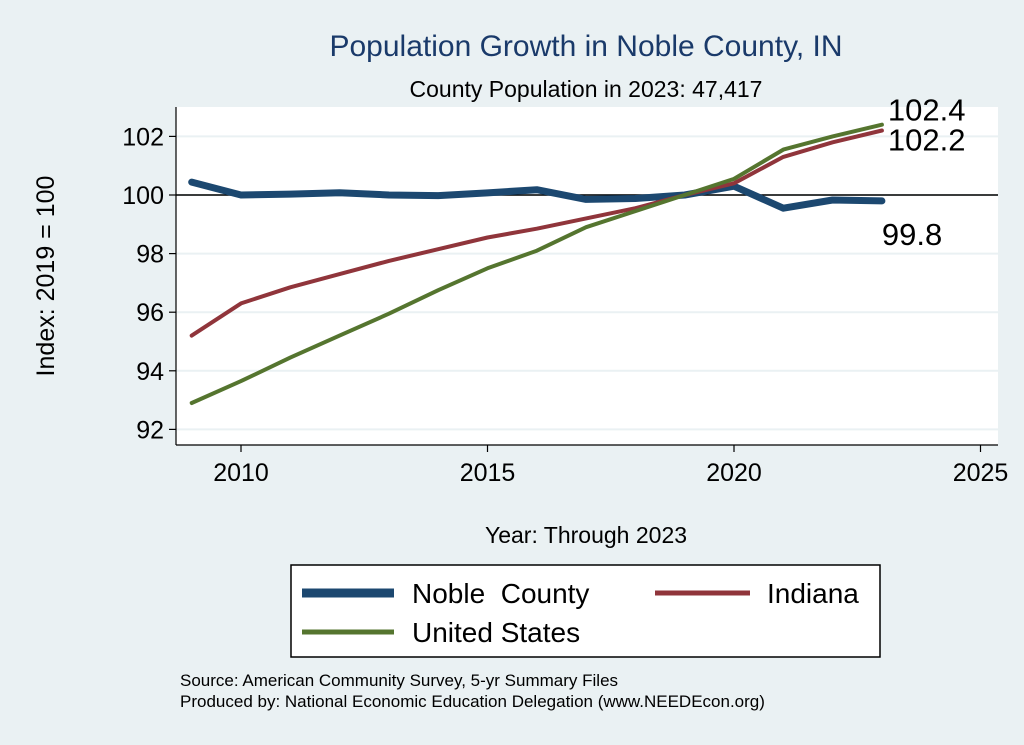 The width and height of the screenshot is (1024, 745). I want to click on legend-label-noble: Noble County, so click(500, 593).